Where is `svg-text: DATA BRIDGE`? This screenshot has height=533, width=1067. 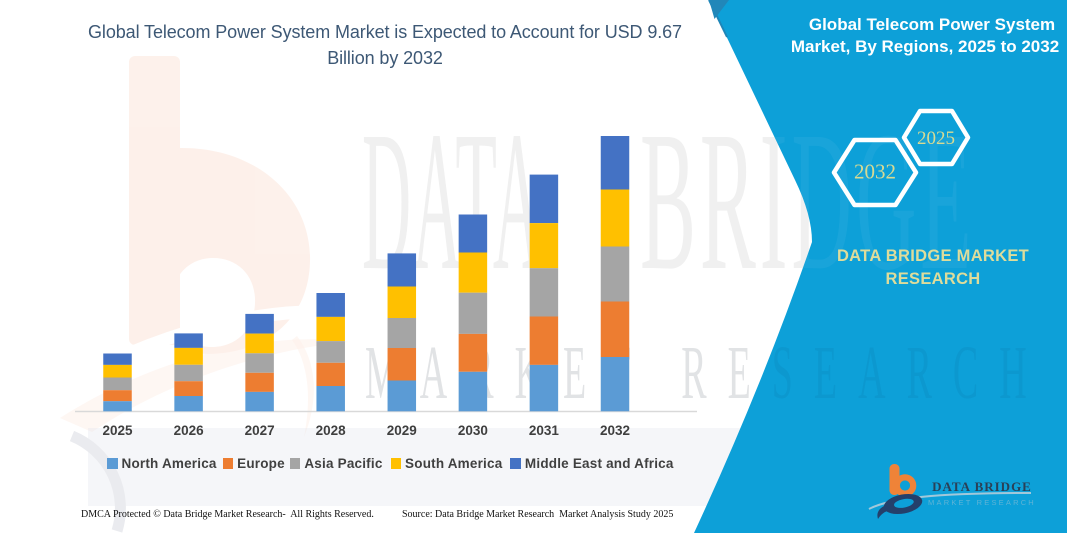
svg-text: DATA BRIDGE is located at coordinates (982, 486).